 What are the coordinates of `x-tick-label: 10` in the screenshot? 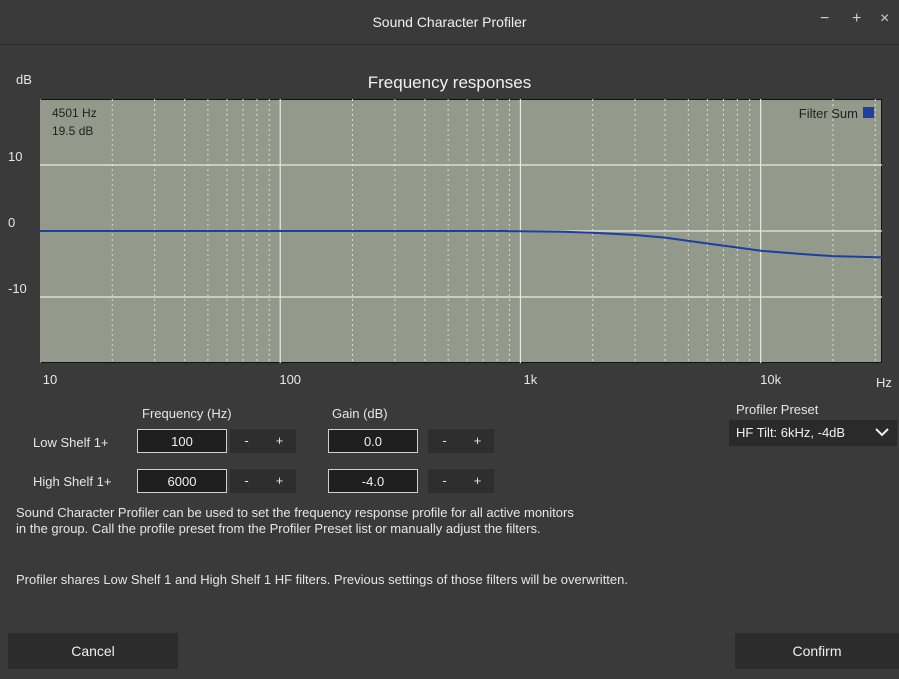 It's located at (50, 379).